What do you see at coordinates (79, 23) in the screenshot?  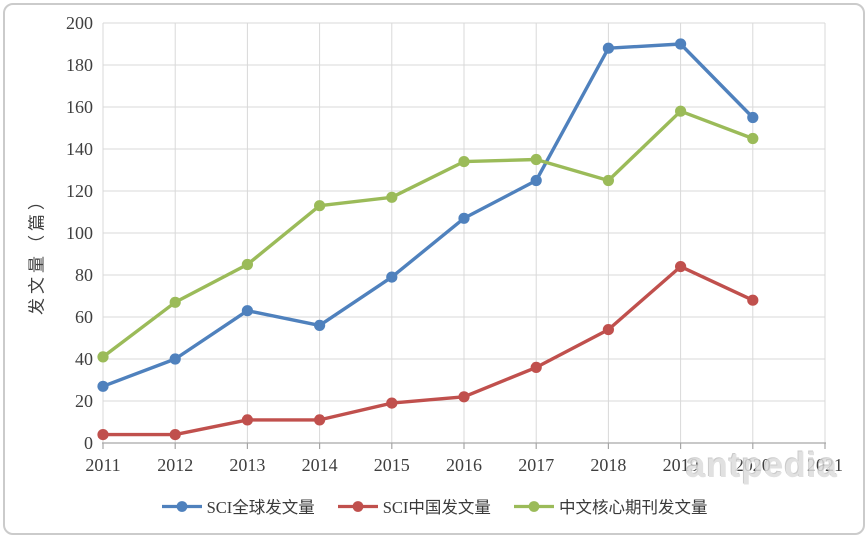 I see `svg-text: 200` at bounding box center [79, 23].